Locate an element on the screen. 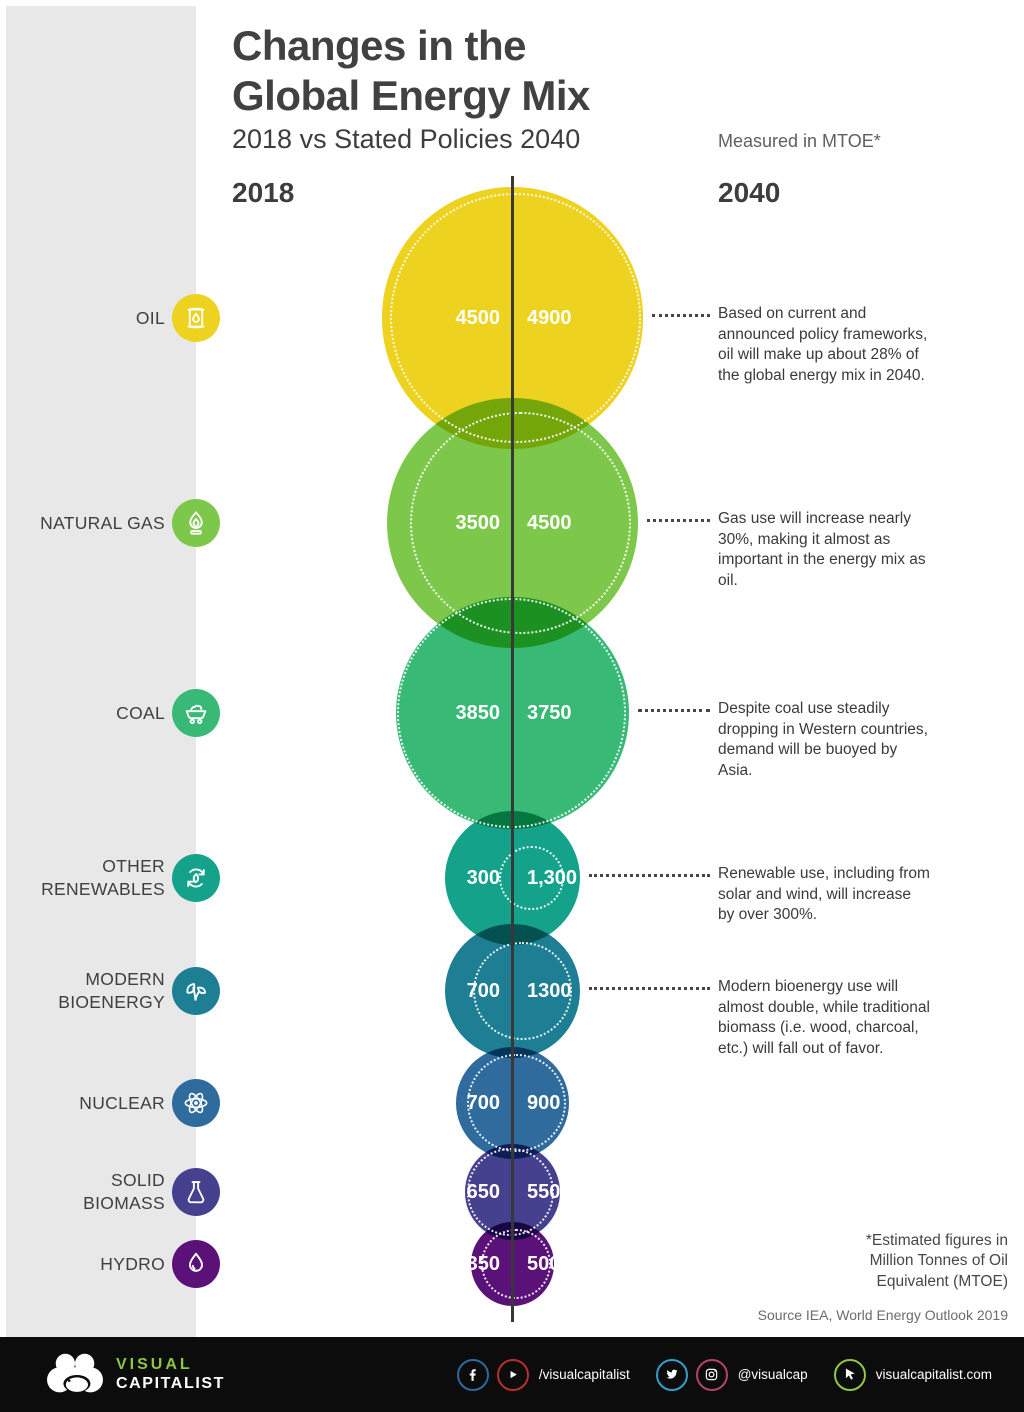 Image resolution: width=1024 pixels, height=1412 pixels. column-header-2018: 2018 is located at coordinates (263, 192).